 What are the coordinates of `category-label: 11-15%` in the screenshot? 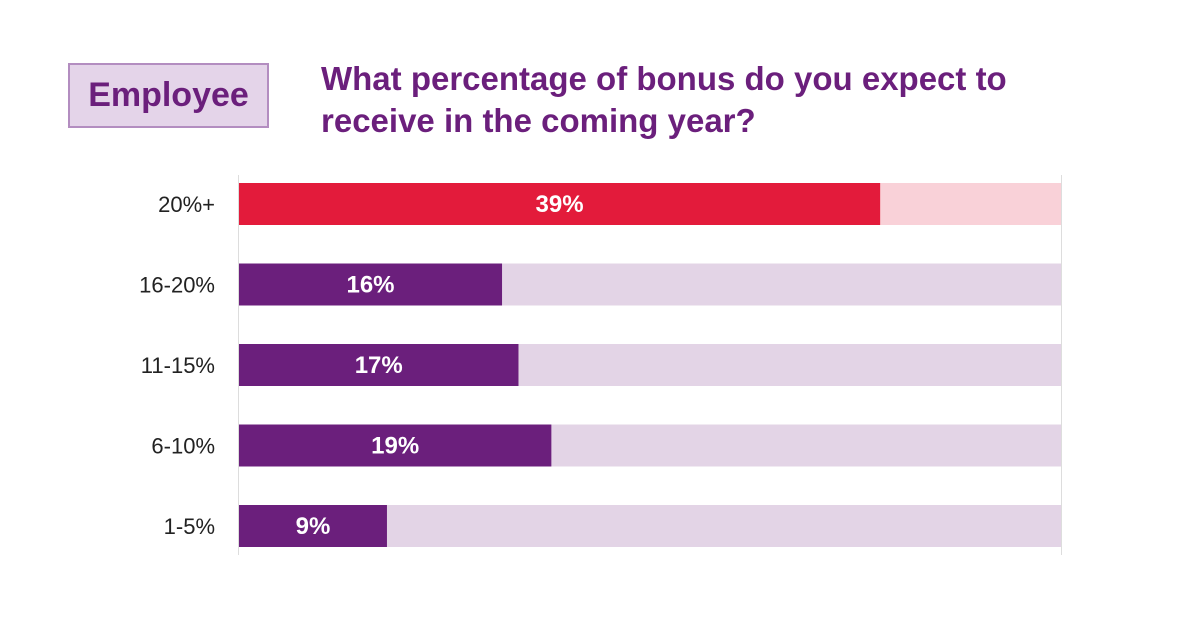 It's located at (178, 365).